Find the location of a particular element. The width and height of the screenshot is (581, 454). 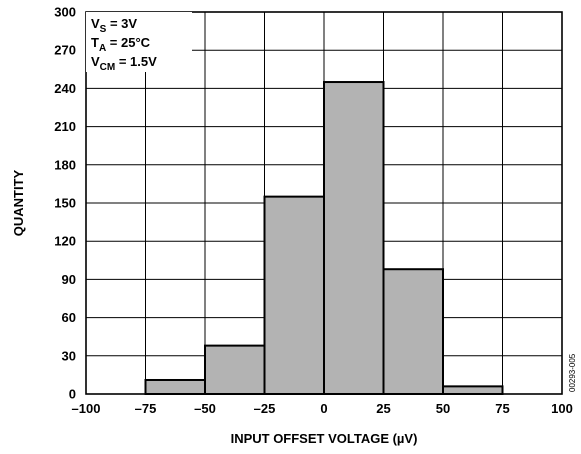

y-tick-label: 30 is located at coordinates (69, 355).